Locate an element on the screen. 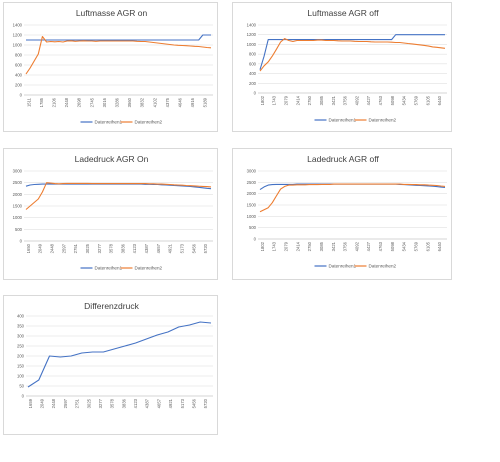 The height and width of the screenshot is (462, 500). differenzdruck-y-tick-label: 300 is located at coordinates (21, 336).